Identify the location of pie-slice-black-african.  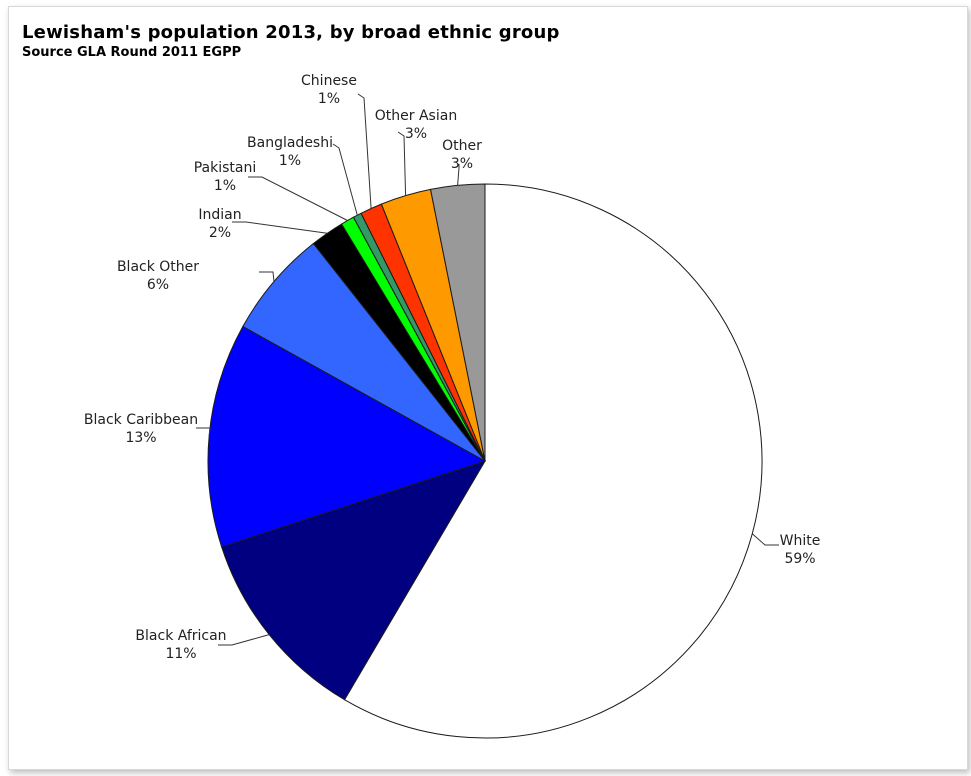
(354, 580).